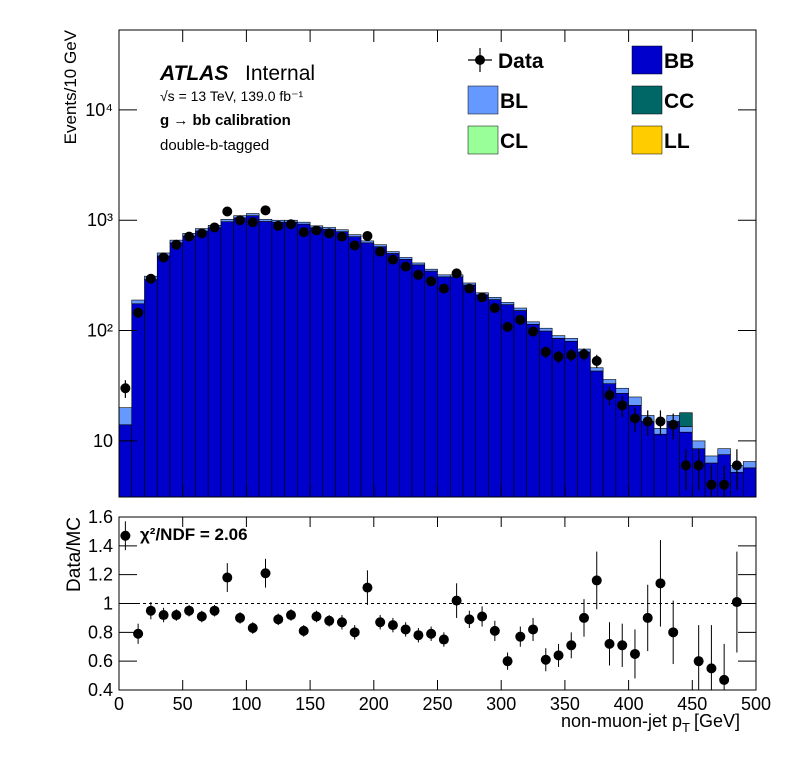  I want to click on x-tick-label: 250, so click(437, 704).